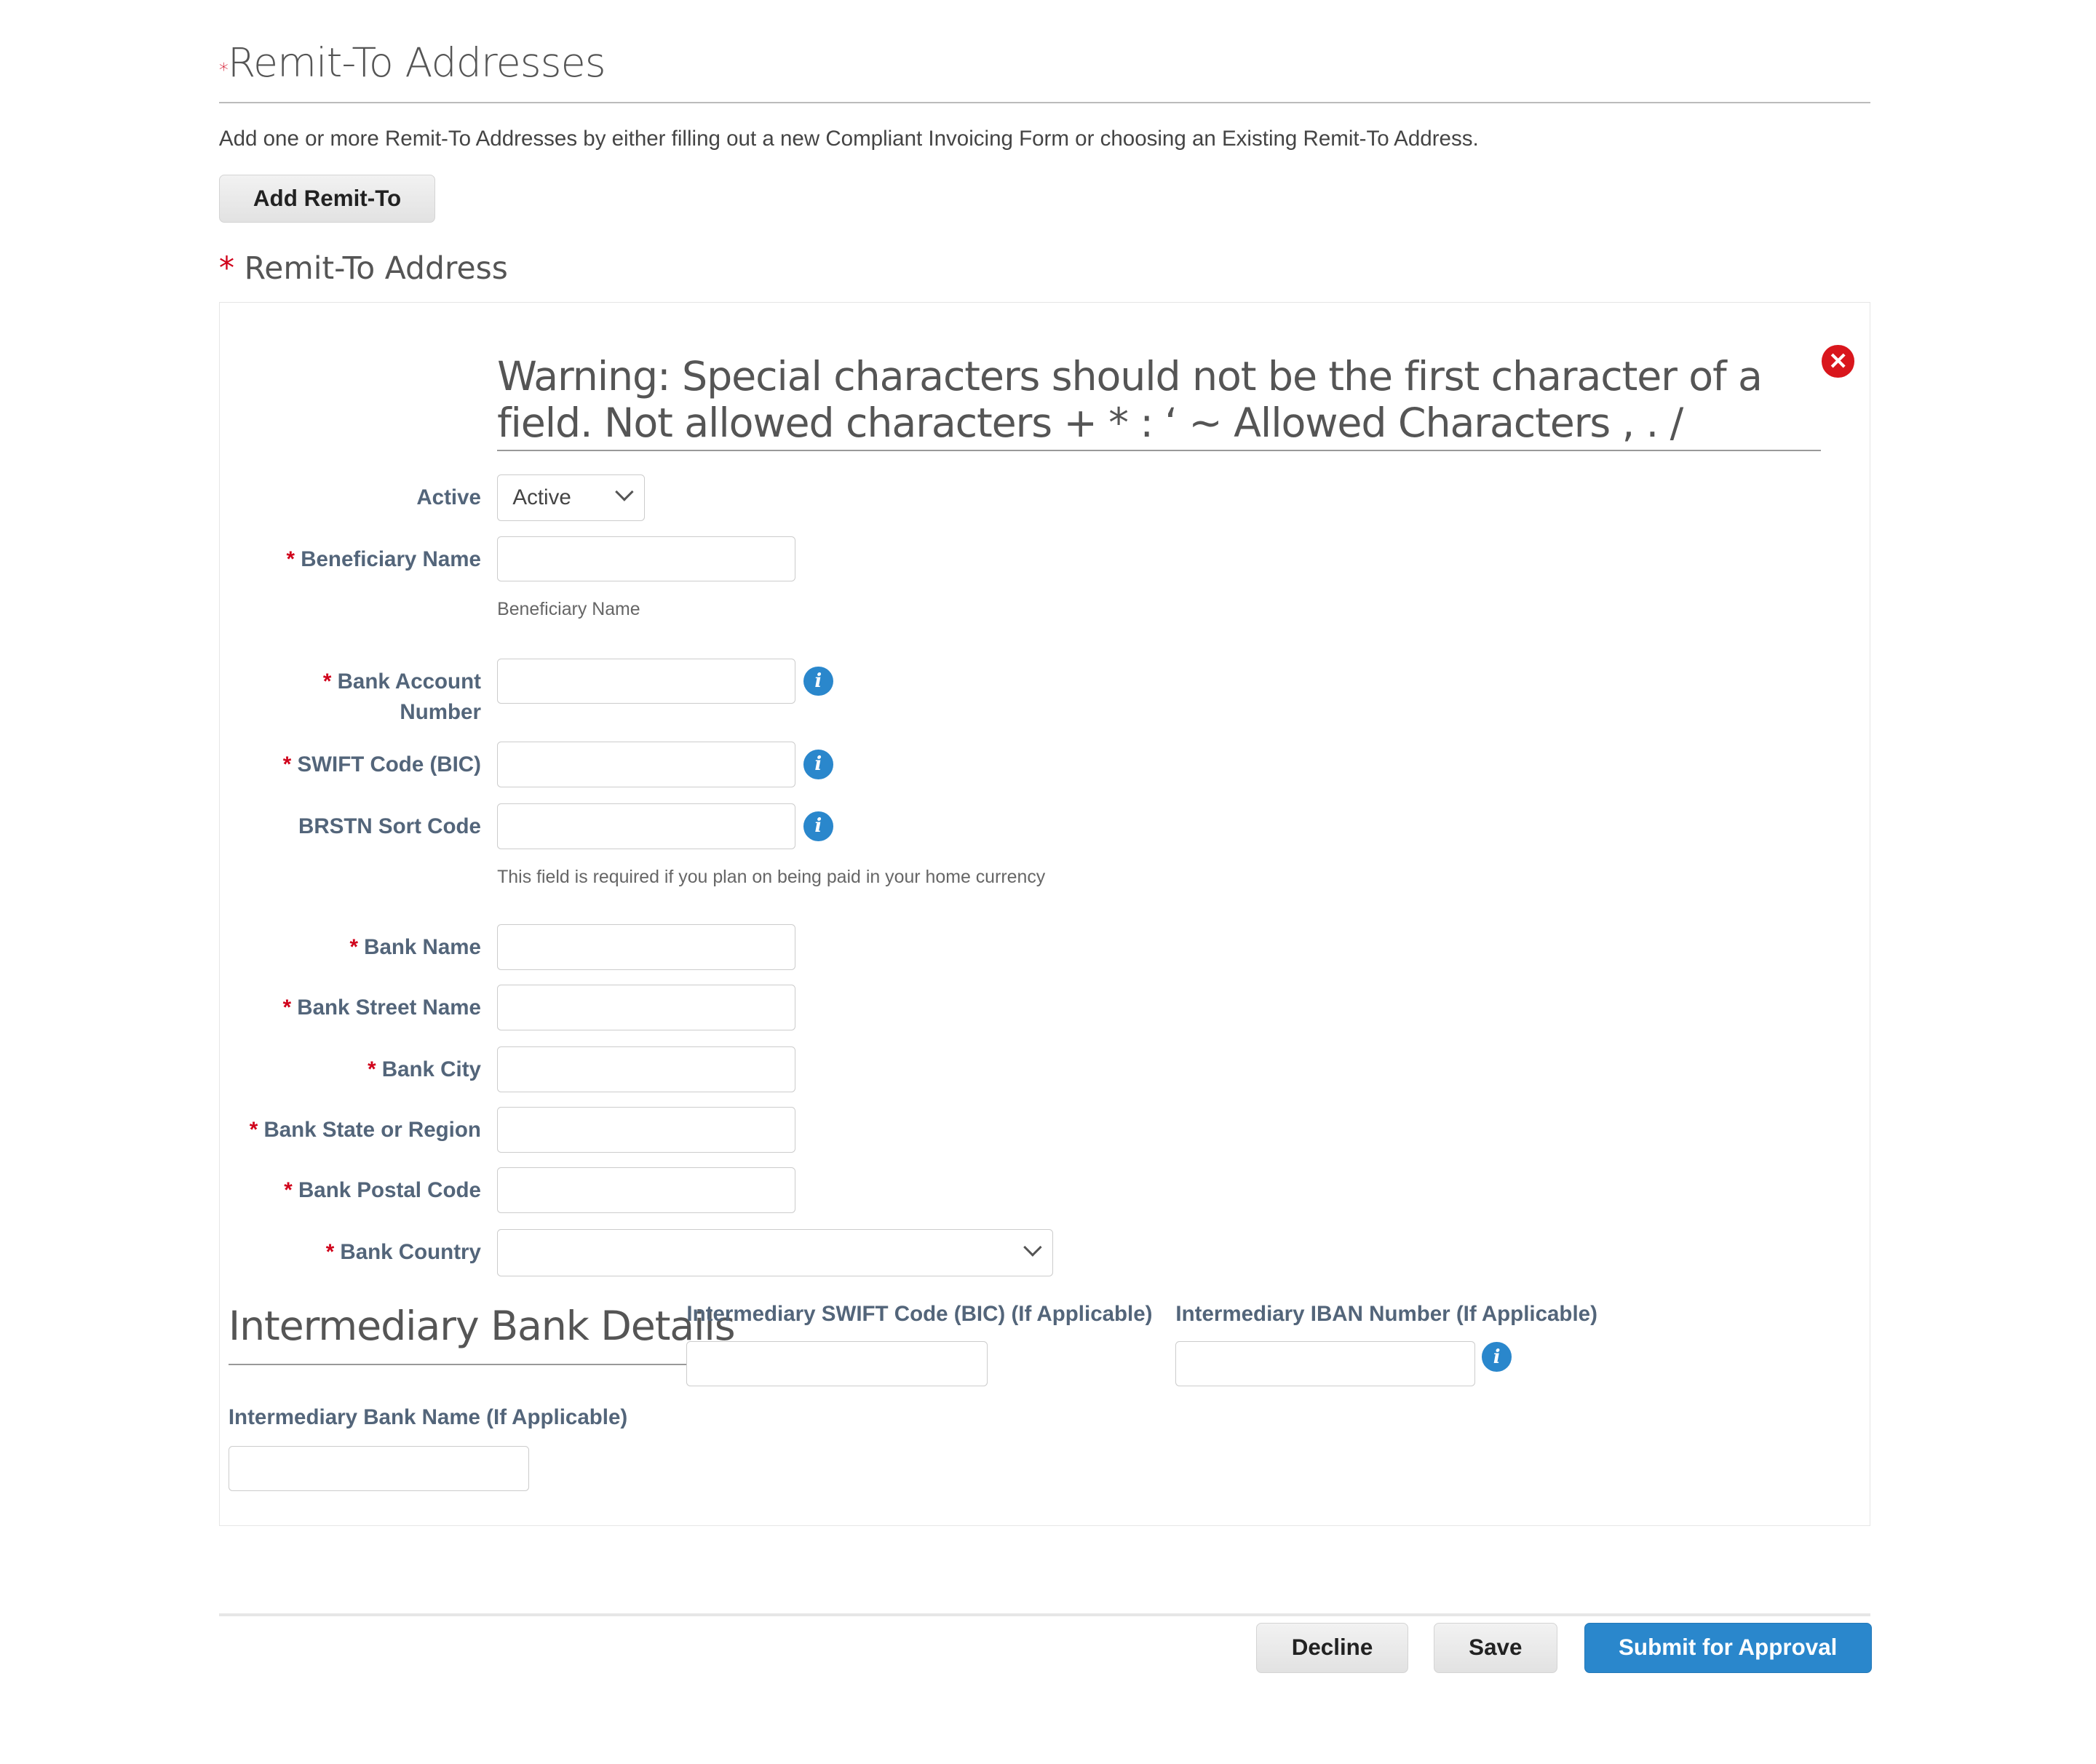  I want to click on warning-divider, so click(1159, 451).